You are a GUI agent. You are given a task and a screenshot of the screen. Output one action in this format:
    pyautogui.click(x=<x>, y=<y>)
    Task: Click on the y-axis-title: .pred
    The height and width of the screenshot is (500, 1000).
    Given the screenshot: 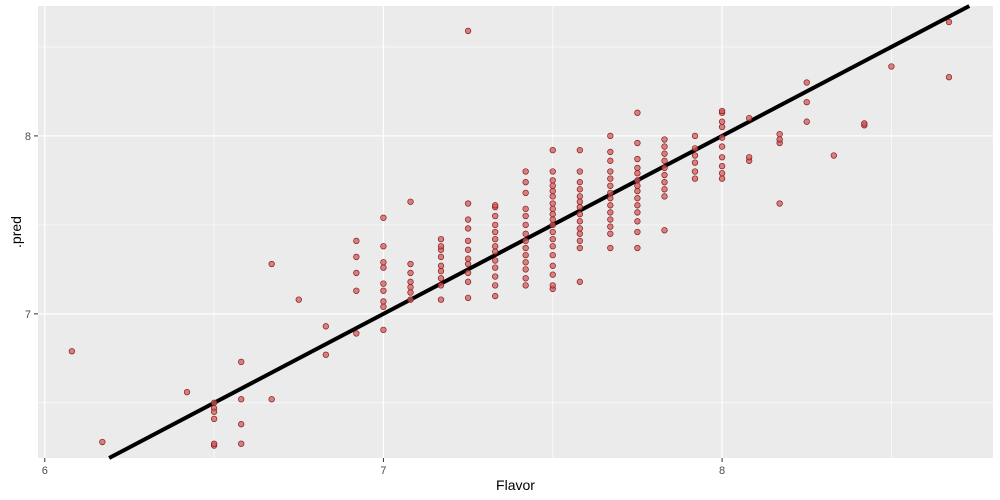 What is the action you would take?
    pyautogui.click(x=16, y=232)
    